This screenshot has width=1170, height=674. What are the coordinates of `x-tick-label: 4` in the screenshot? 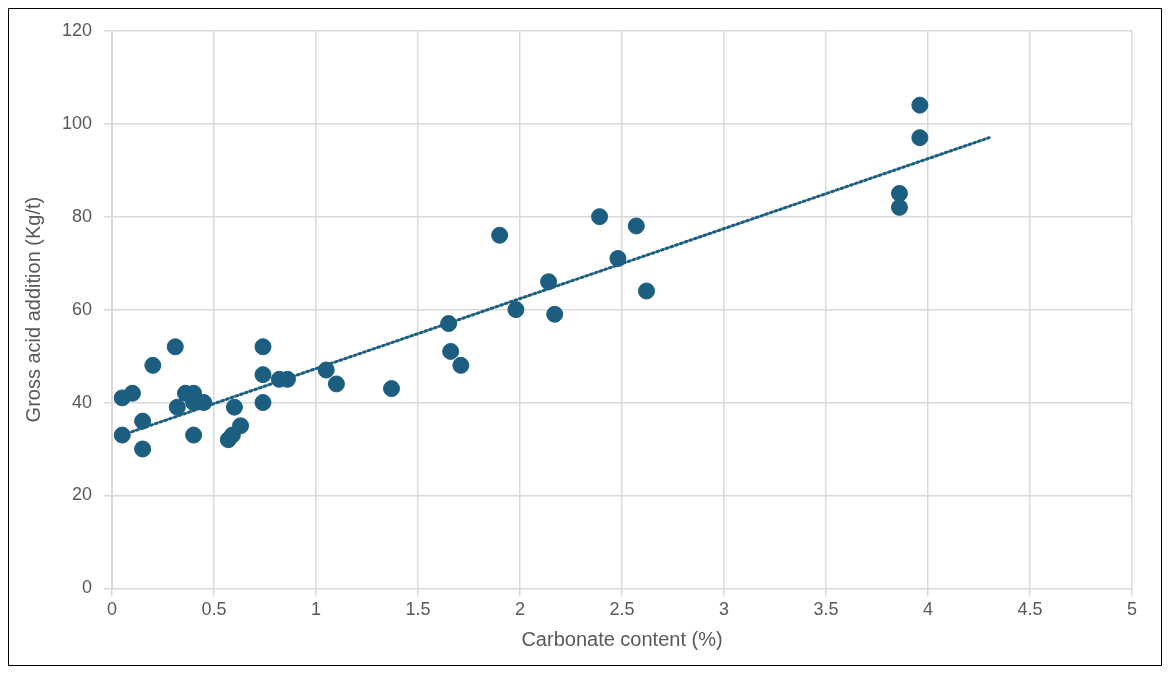 It's located at (928, 609).